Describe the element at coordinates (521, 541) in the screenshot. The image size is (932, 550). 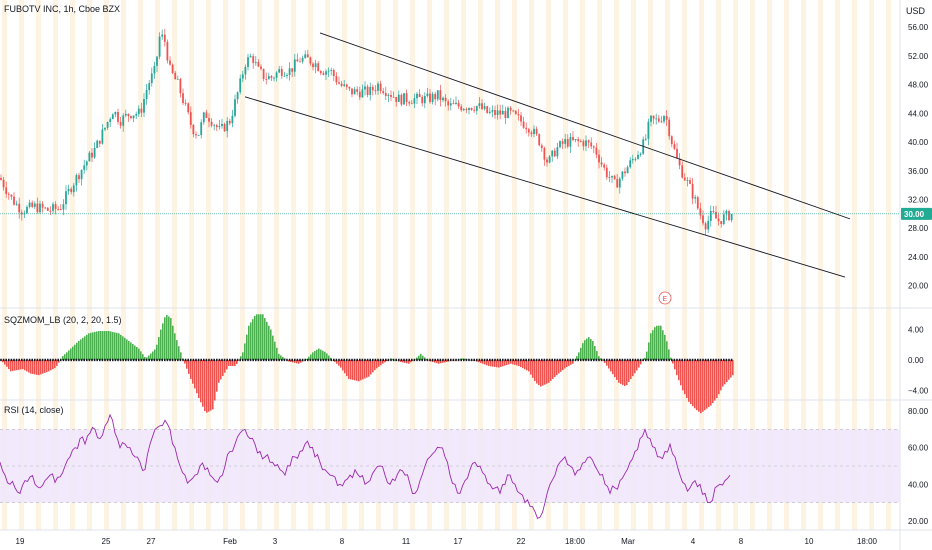
I see `time-axis-label: 22` at that location.